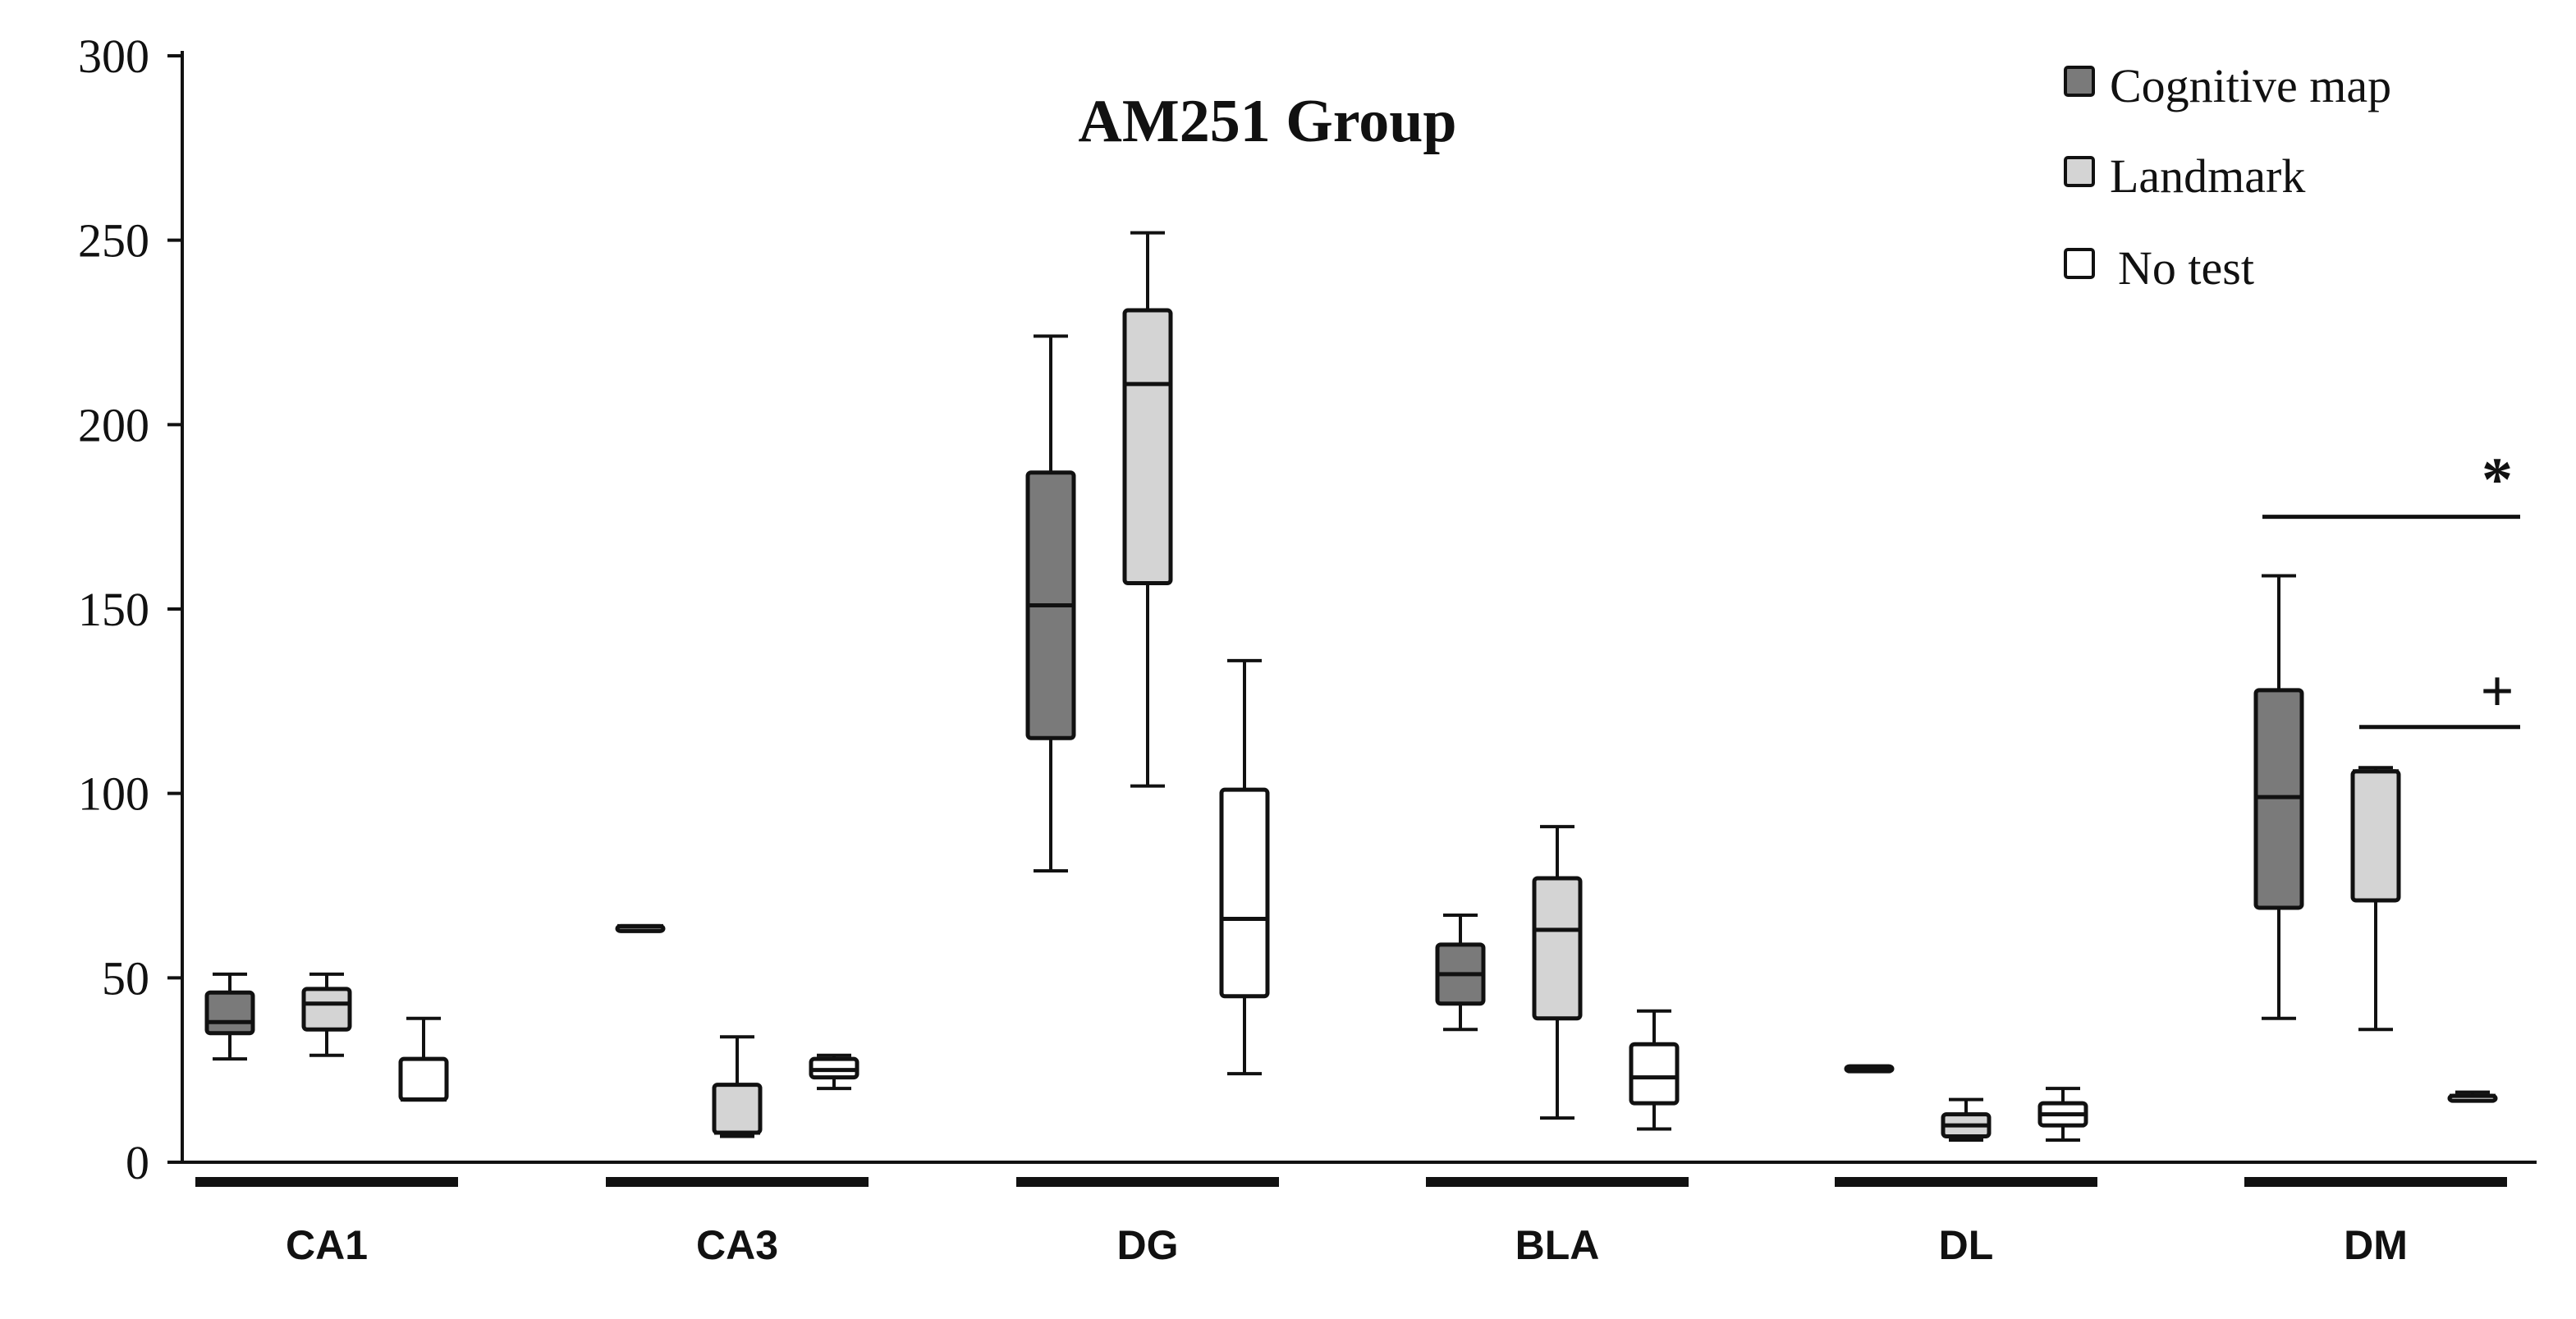 The height and width of the screenshot is (1319, 2576). I want to click on significance-annotations: *+, so click(2391, 588).